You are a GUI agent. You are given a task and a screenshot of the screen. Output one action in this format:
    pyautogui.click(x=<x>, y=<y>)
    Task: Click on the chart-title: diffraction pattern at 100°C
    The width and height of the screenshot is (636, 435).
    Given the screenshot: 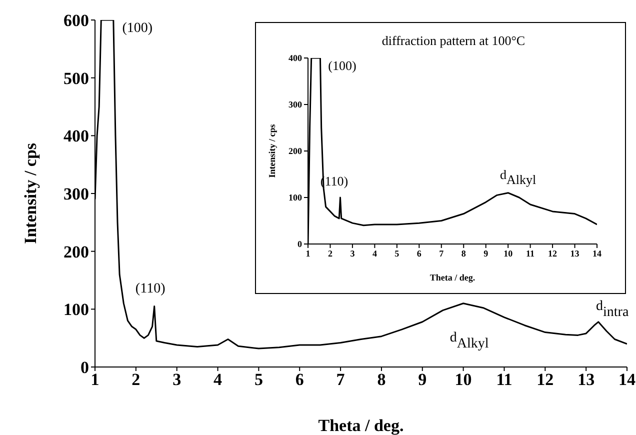 What is the action you would take?
    pyautogui.click(x=453, y=41)
    